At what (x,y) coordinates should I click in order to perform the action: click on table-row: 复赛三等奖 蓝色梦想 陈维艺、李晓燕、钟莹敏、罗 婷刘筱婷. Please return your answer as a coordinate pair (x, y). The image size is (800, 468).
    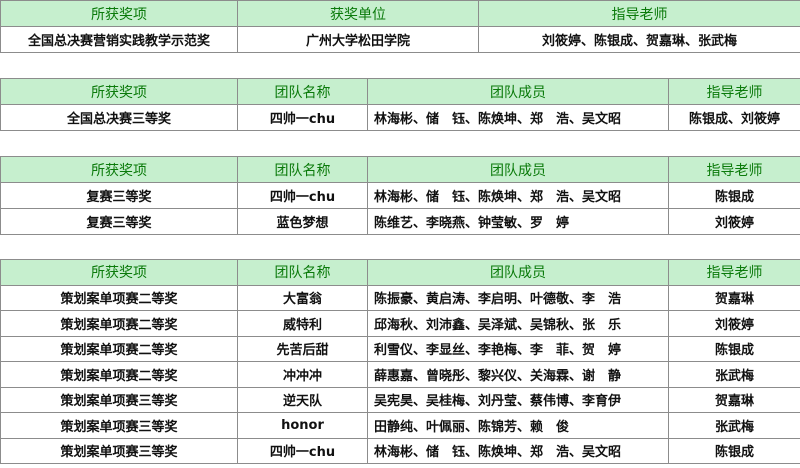
    Looking at the image, I should click on (400, 221).